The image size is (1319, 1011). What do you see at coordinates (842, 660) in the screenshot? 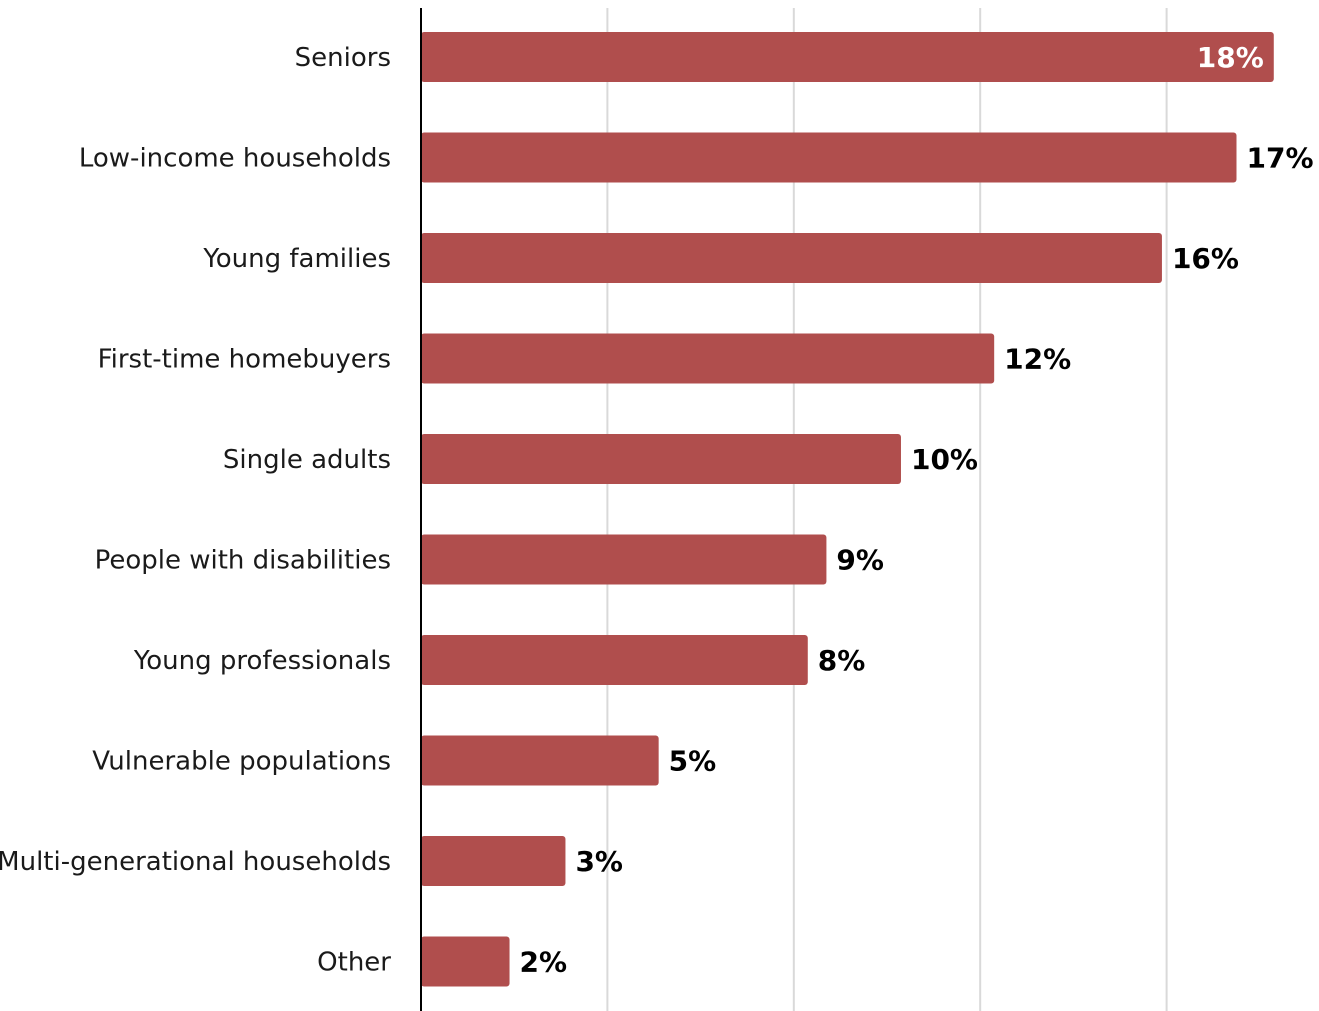
I see `value-label: 8%` at bounding box center [842, 660].